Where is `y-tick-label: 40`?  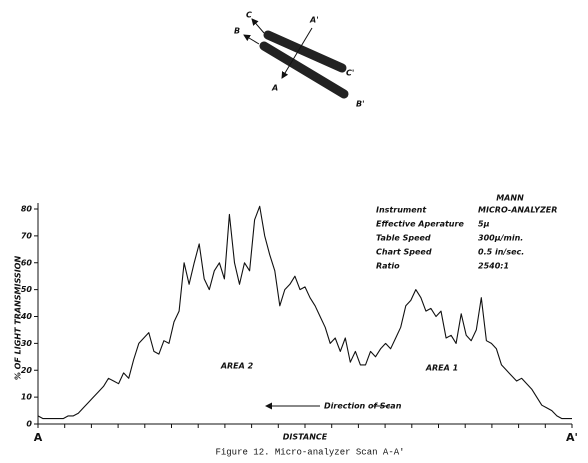
y-tick-label: 40 is located at coordinates (26, 316).